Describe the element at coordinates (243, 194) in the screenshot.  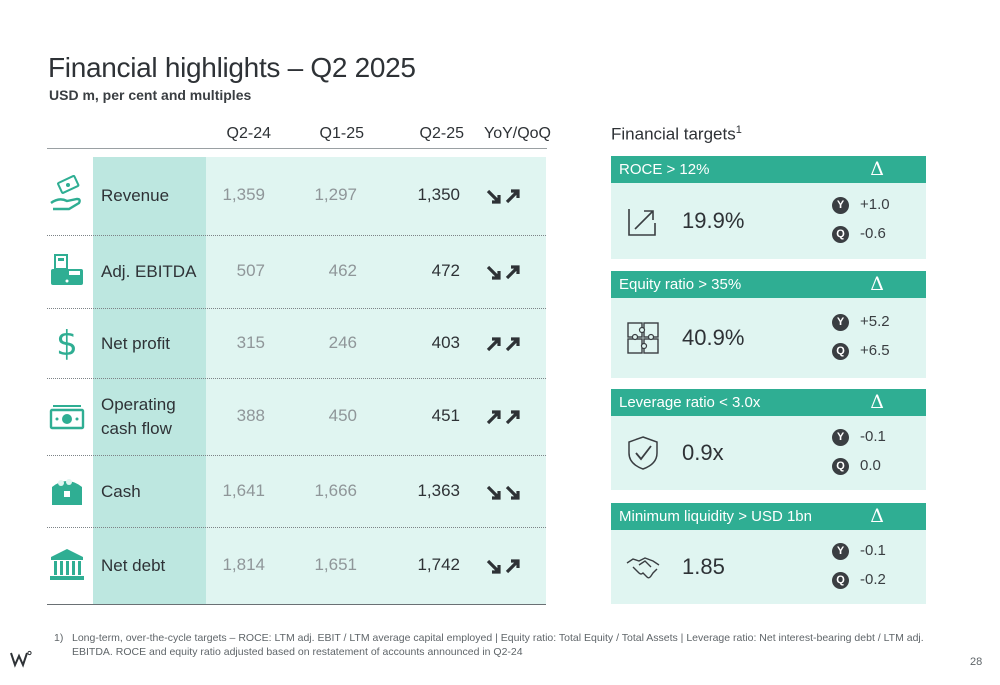
I see `value-q2-24: 1,359` at that location.